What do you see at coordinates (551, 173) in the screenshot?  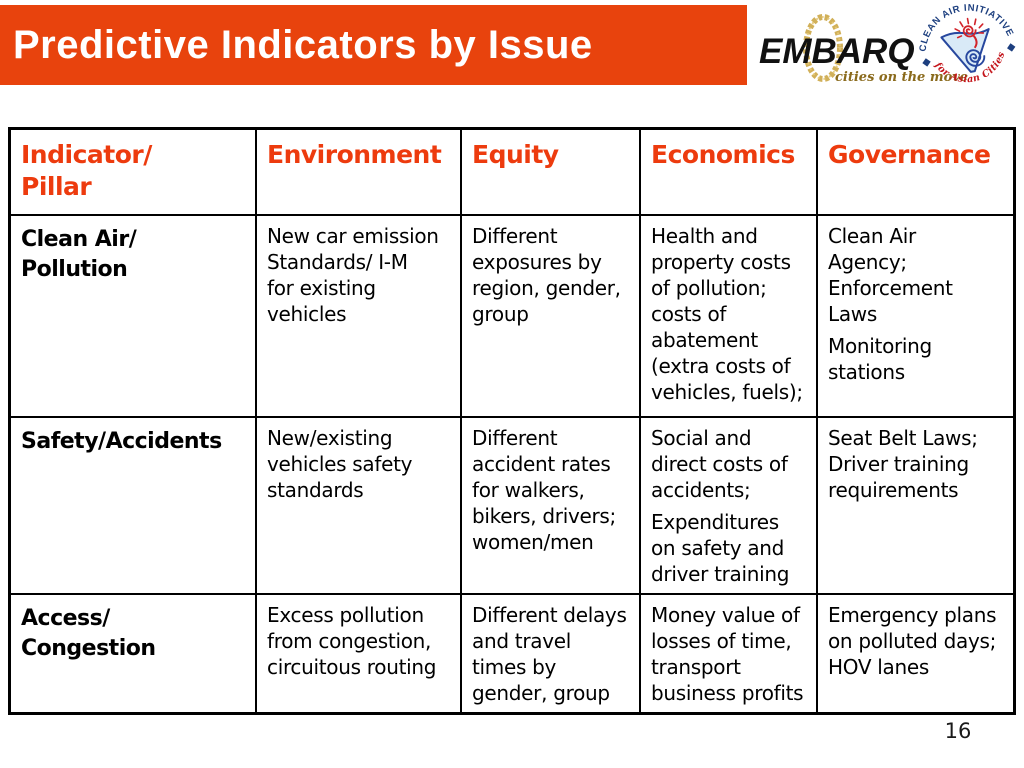 I see `header-cell-equity: Equity` at bounding box center [551, 173].